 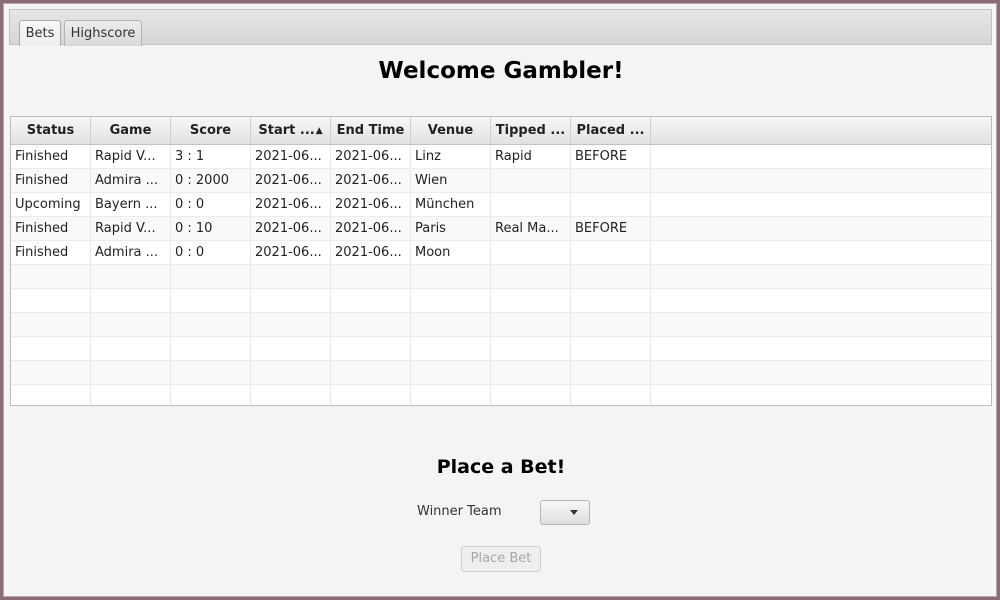 What do you see at coordinates (211, 228) in the screenshot?
I see `table-cell: 0 : 10` at bounding box center [211, 228].